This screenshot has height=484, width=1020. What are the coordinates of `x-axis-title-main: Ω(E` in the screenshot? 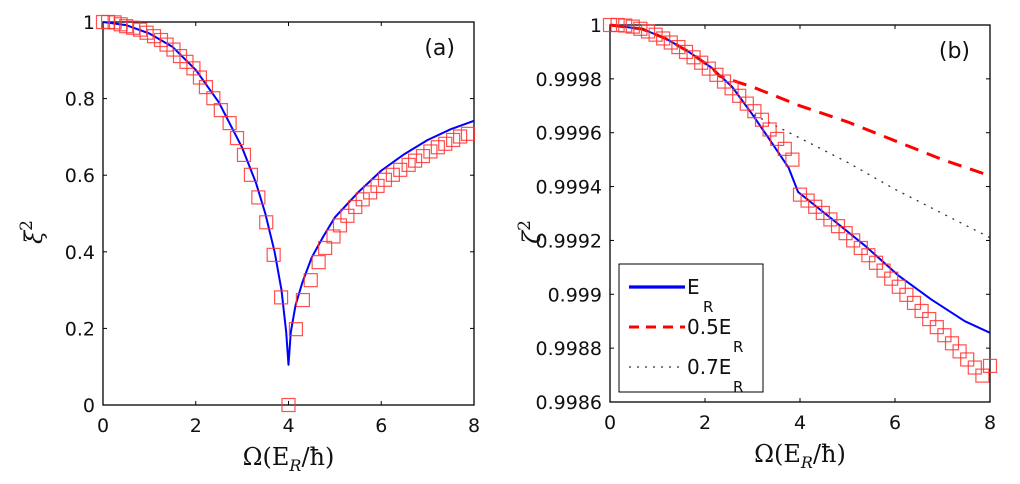 It's located at (266, 457).